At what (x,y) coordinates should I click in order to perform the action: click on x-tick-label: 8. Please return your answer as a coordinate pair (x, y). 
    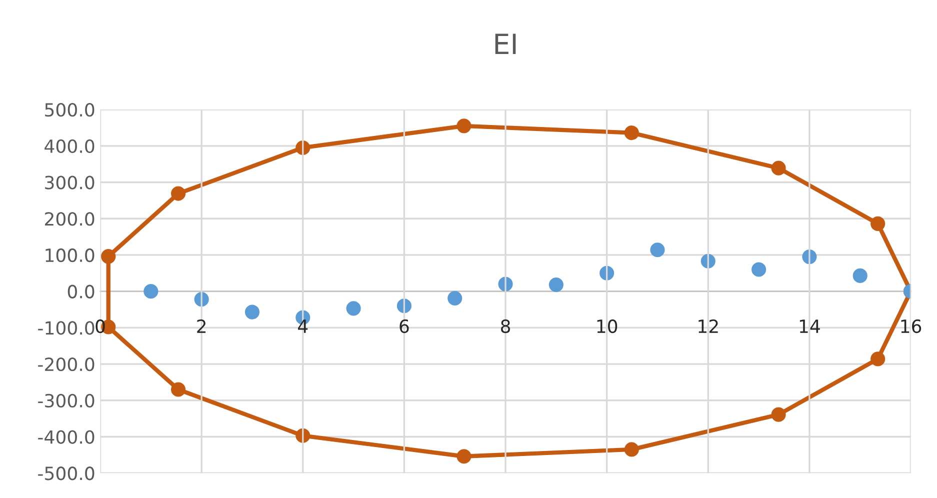
    Looking at the image, I should click on (505, 326).